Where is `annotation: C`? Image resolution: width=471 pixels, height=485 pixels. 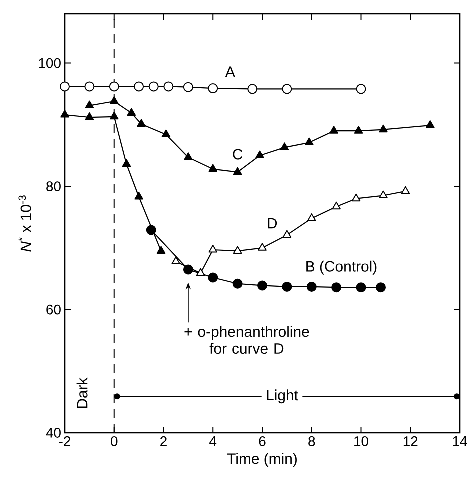 annotation: C is located at coordinates (238, 154).